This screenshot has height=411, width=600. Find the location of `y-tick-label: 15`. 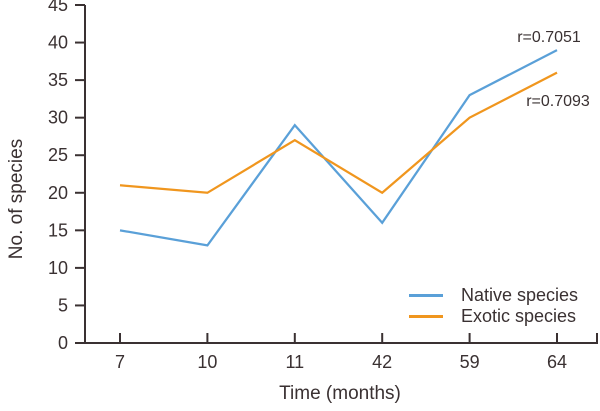

y-tick-label: 15 is located at coordinates (58, 230).